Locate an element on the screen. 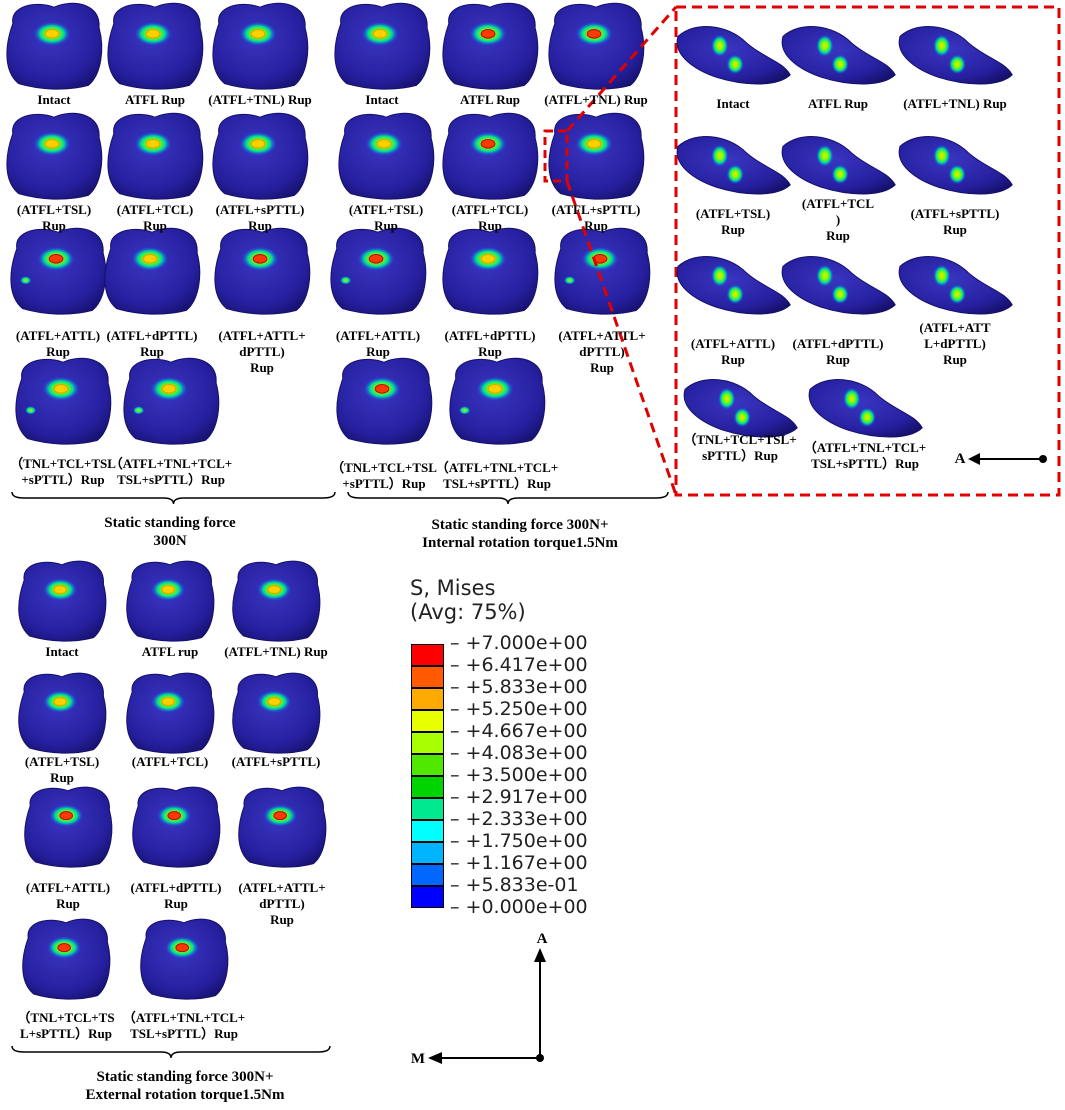  zoom-label-2: ATFL Rup is located at coordinates (838, 103).